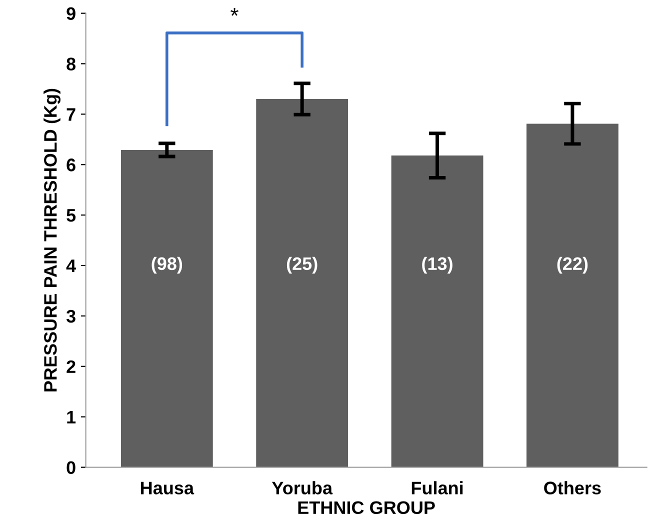  I want to click on x-axis-title: ETHNIC GROUP, so click(366, 507).